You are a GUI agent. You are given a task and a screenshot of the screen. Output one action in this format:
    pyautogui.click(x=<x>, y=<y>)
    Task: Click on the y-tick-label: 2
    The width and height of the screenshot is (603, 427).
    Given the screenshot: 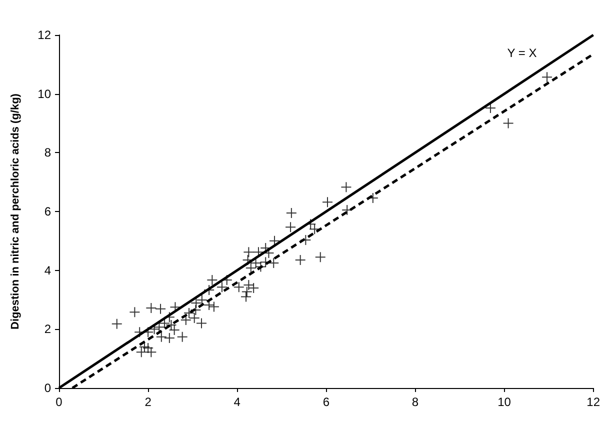 What is the action you would take?
    pyautogui.click(x=48, y=329)
    